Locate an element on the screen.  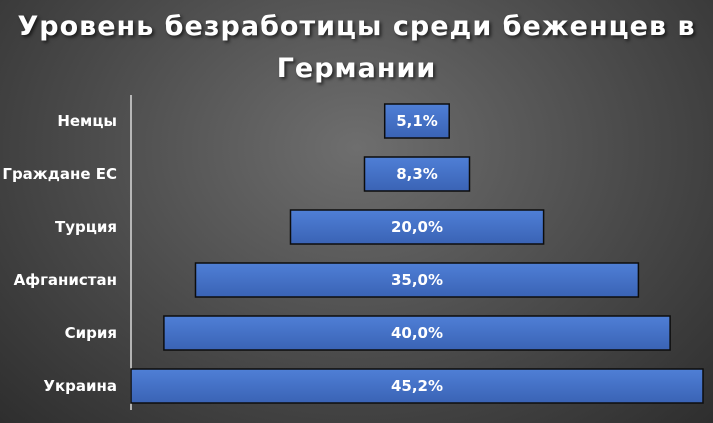
category-label-4: Афганистан is located at coordinates (65, 280).